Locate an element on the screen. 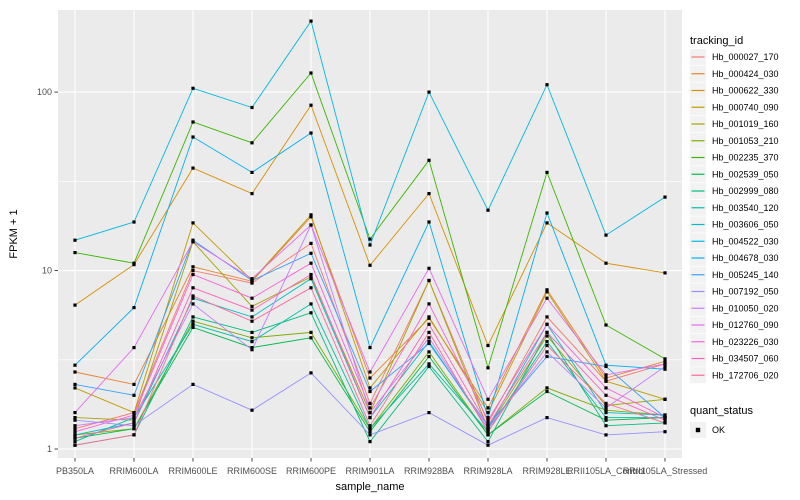 This screenshot has width=800, height=500. x-tick-label: RRIM928LA is located at coordinates (487, 471).